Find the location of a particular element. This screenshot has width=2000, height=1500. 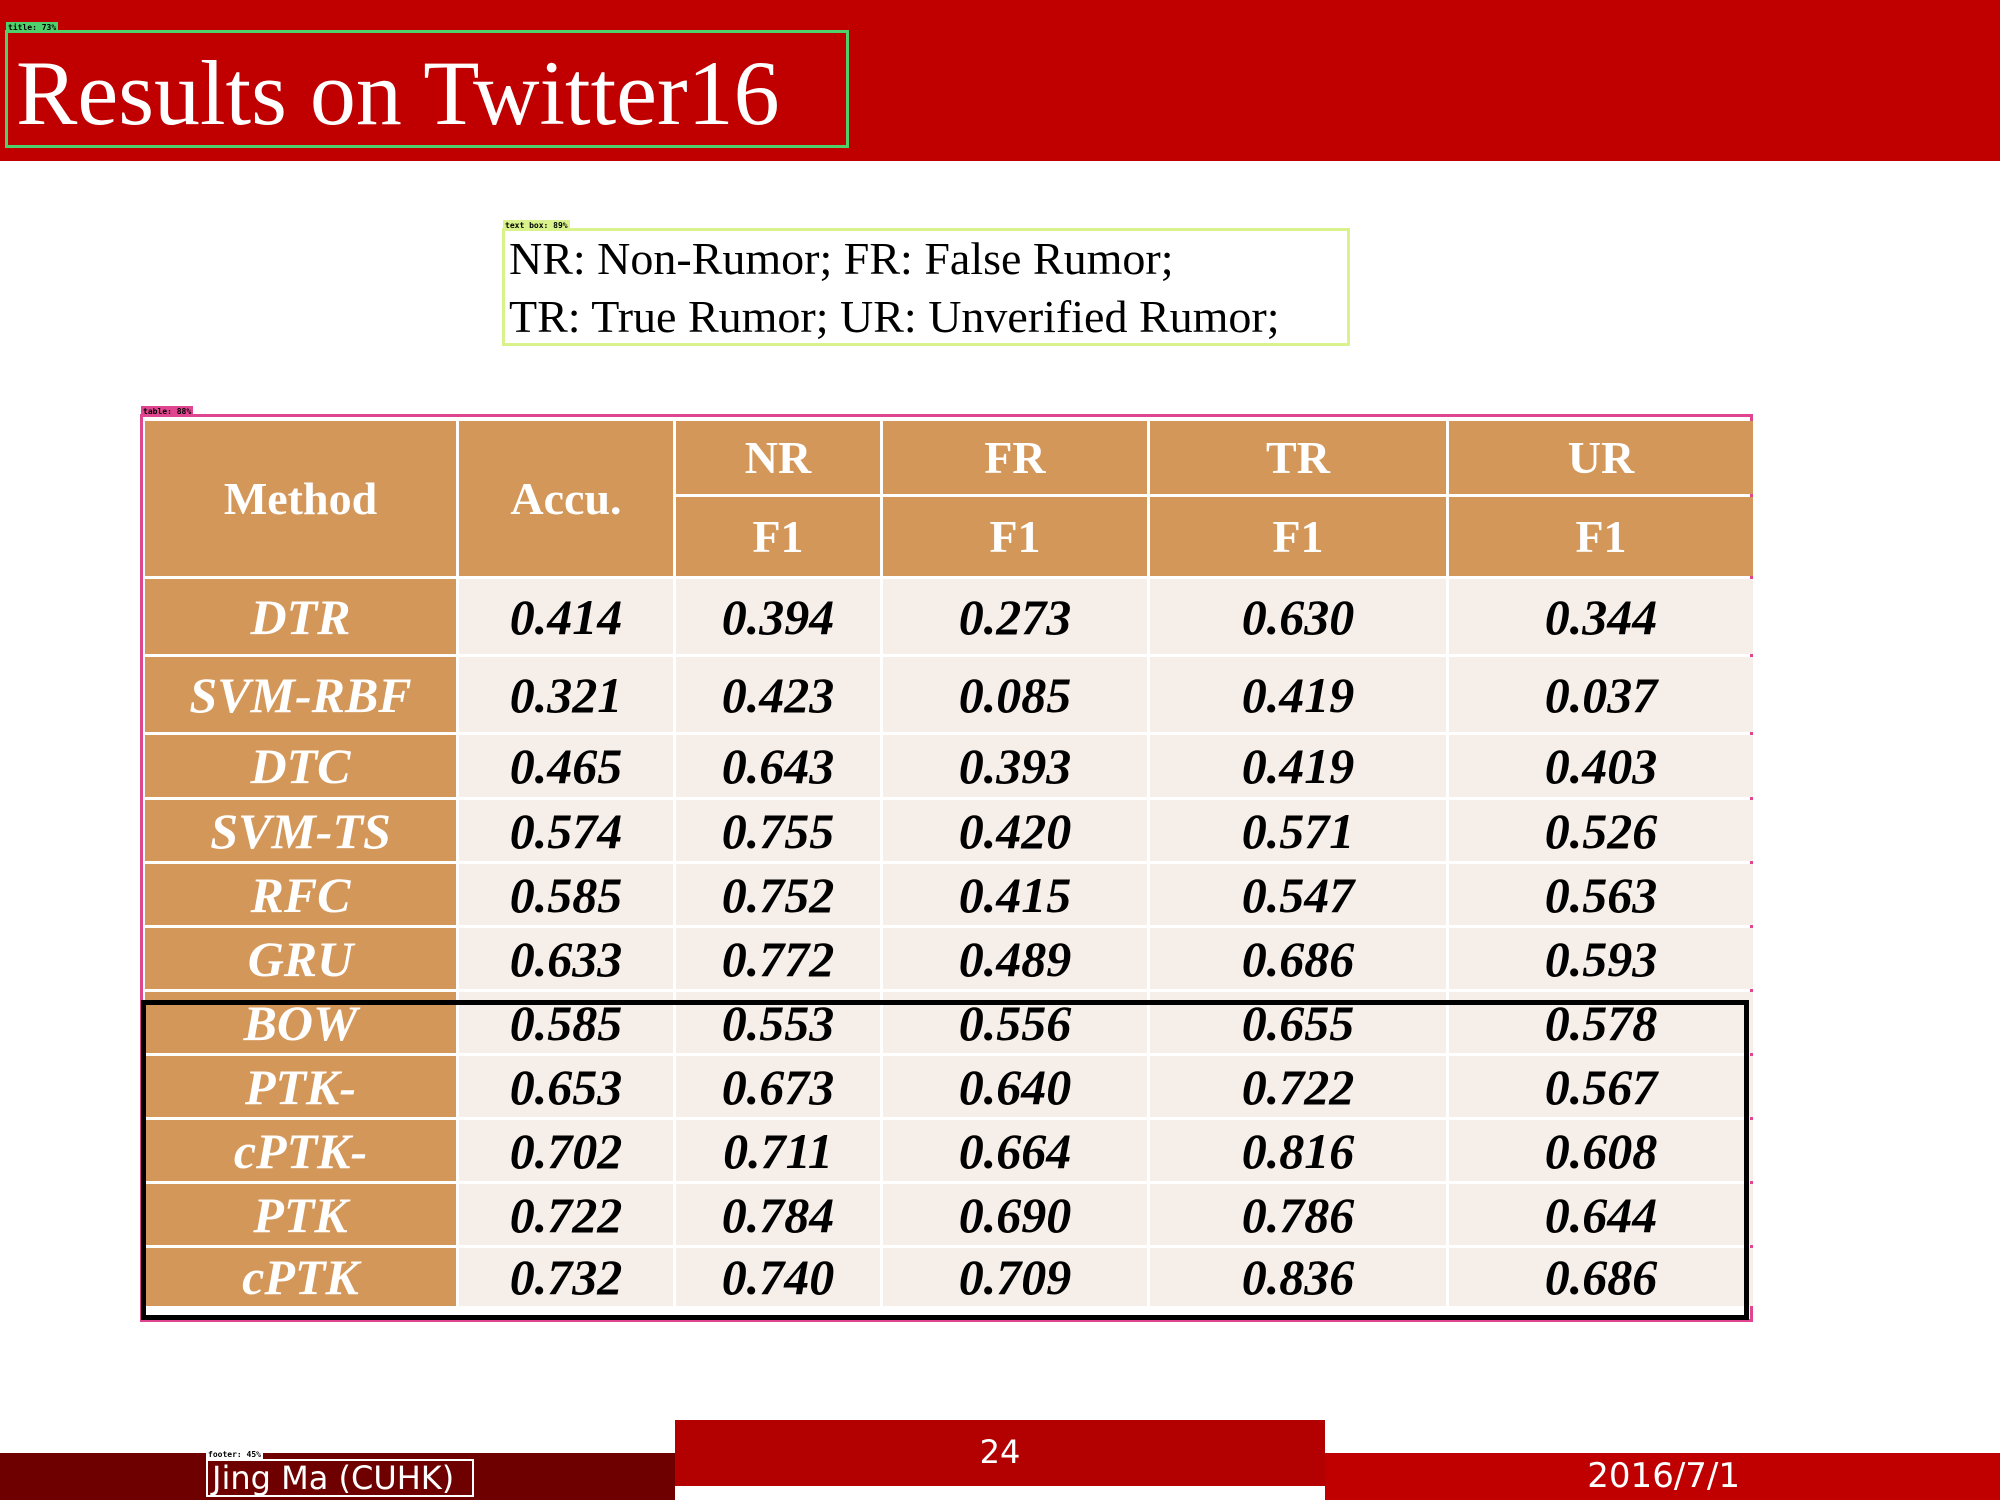

ur-f1-cell: 0.344 is located at coordinates (1601, 616).